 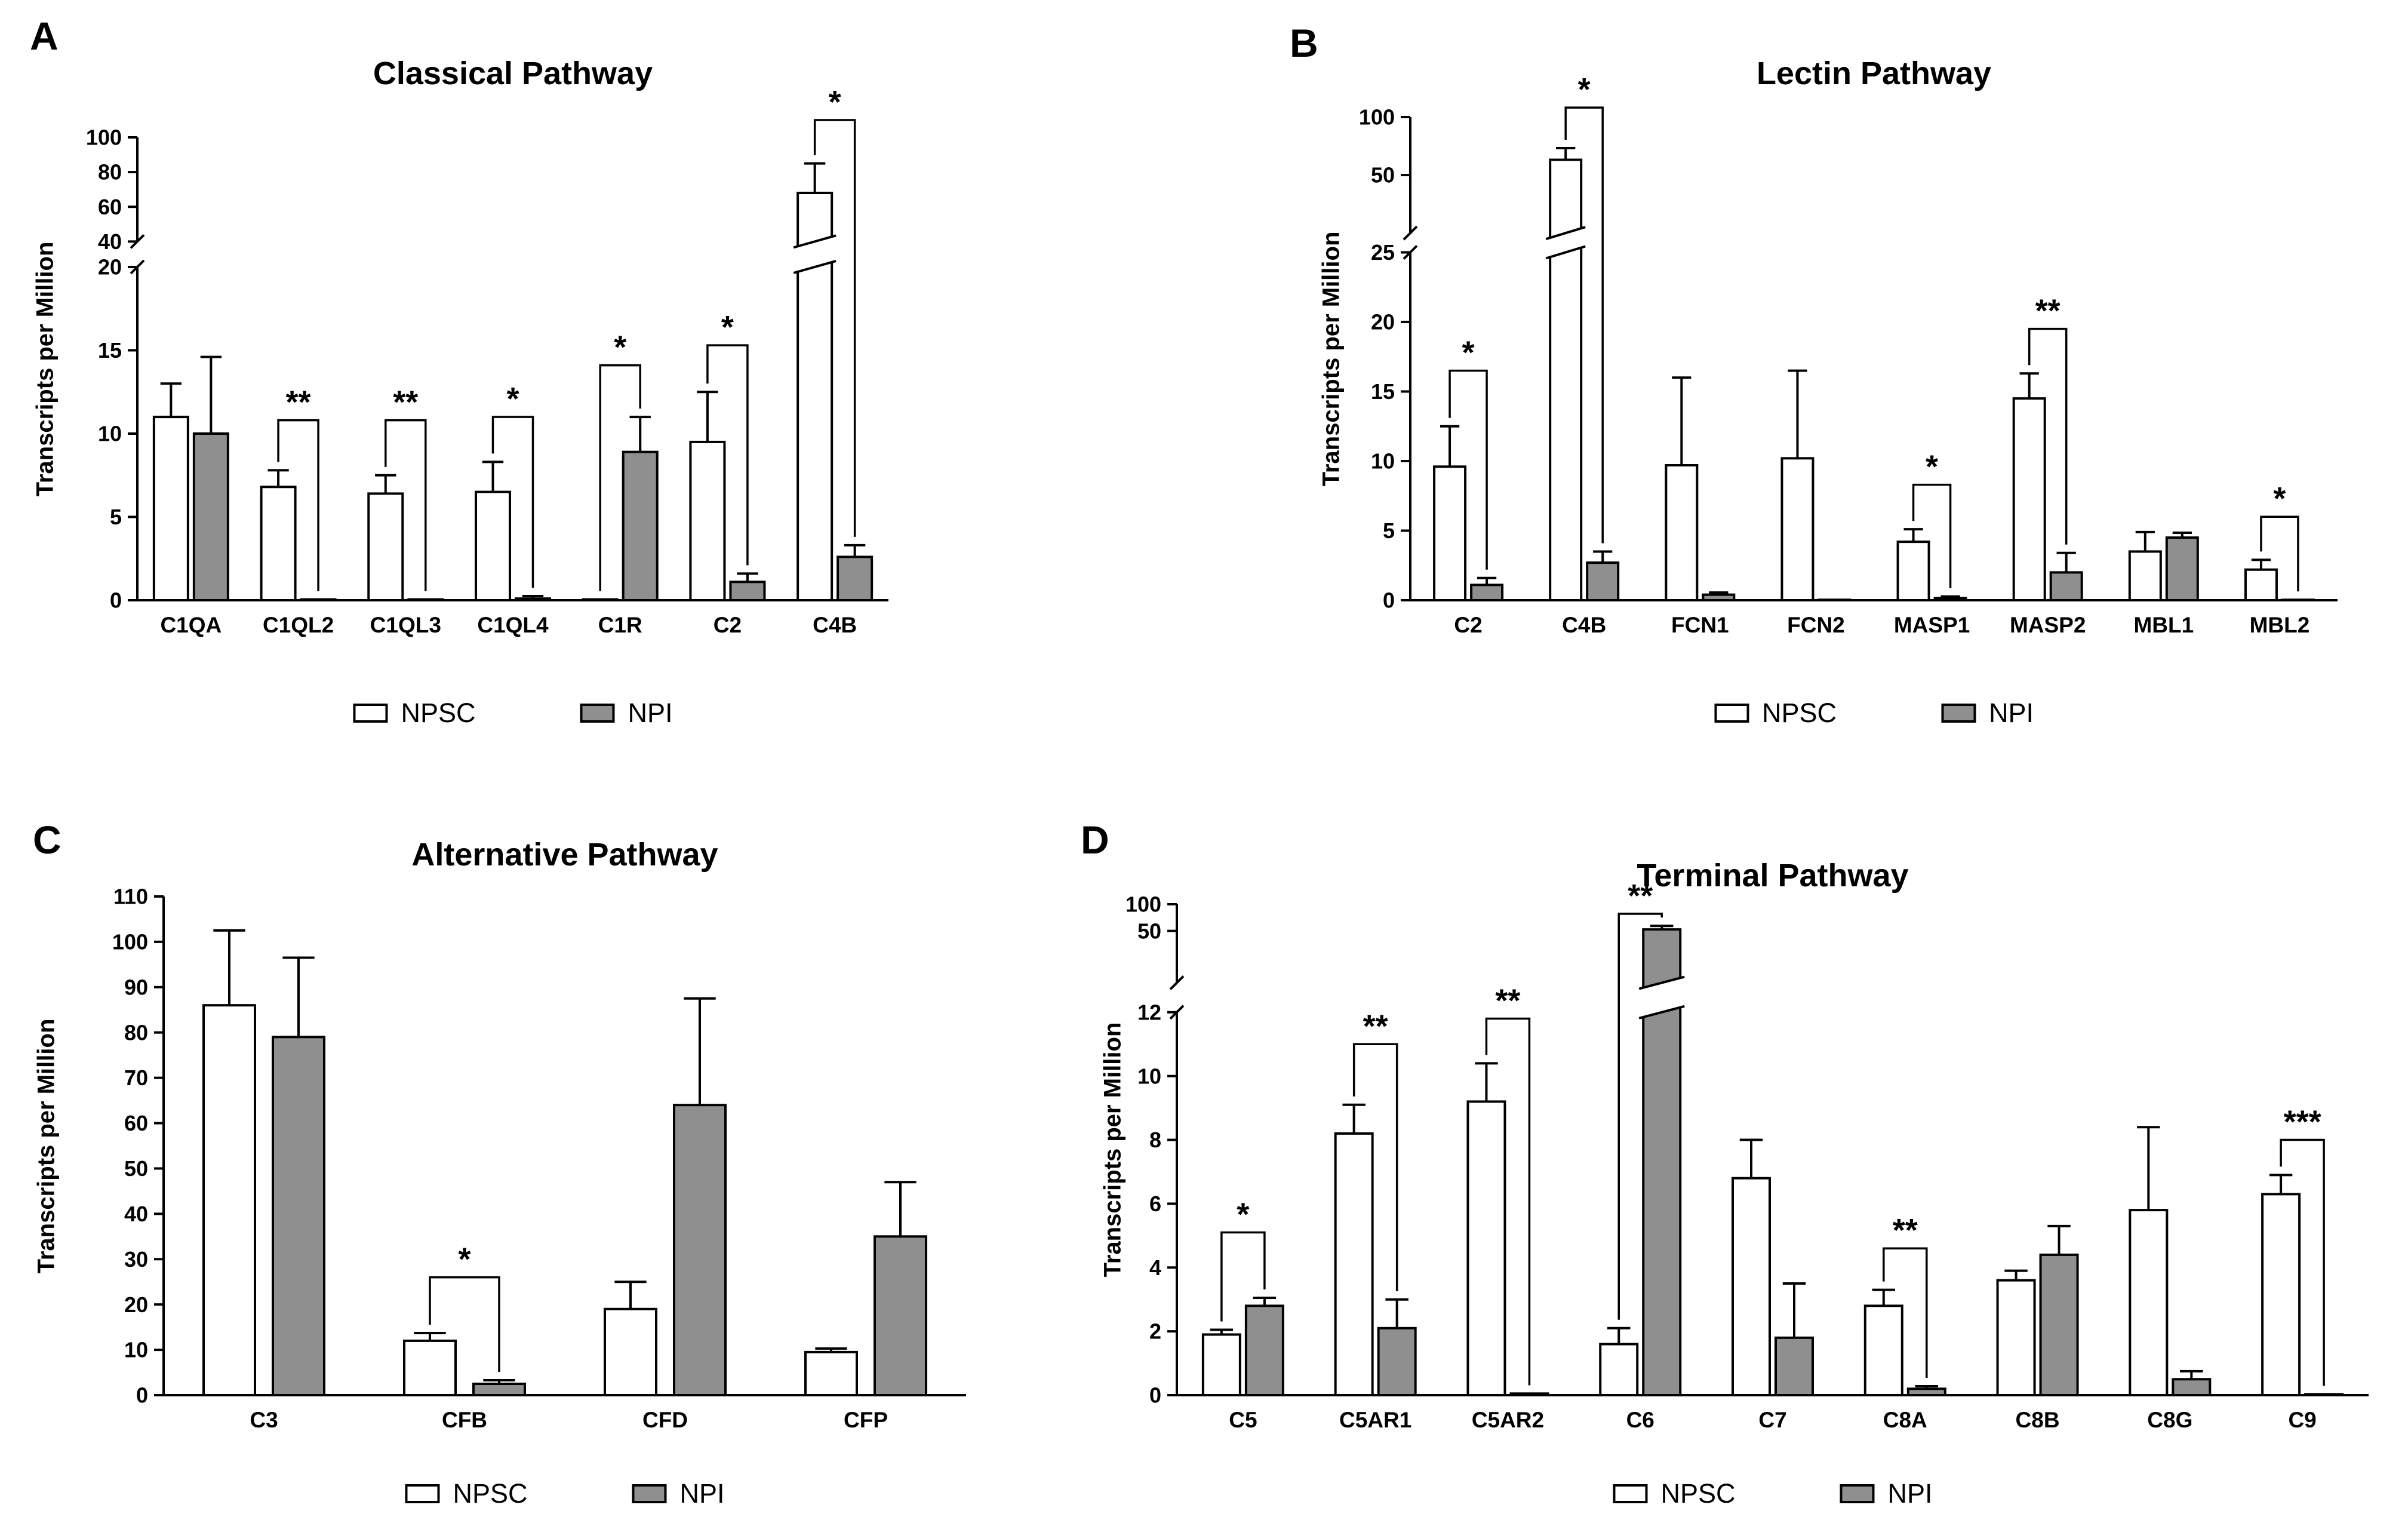 What do you see at coordinates (130, 942) in the screenshot?
I see `y-tick-label: 100` at bounding box center [130, 942].